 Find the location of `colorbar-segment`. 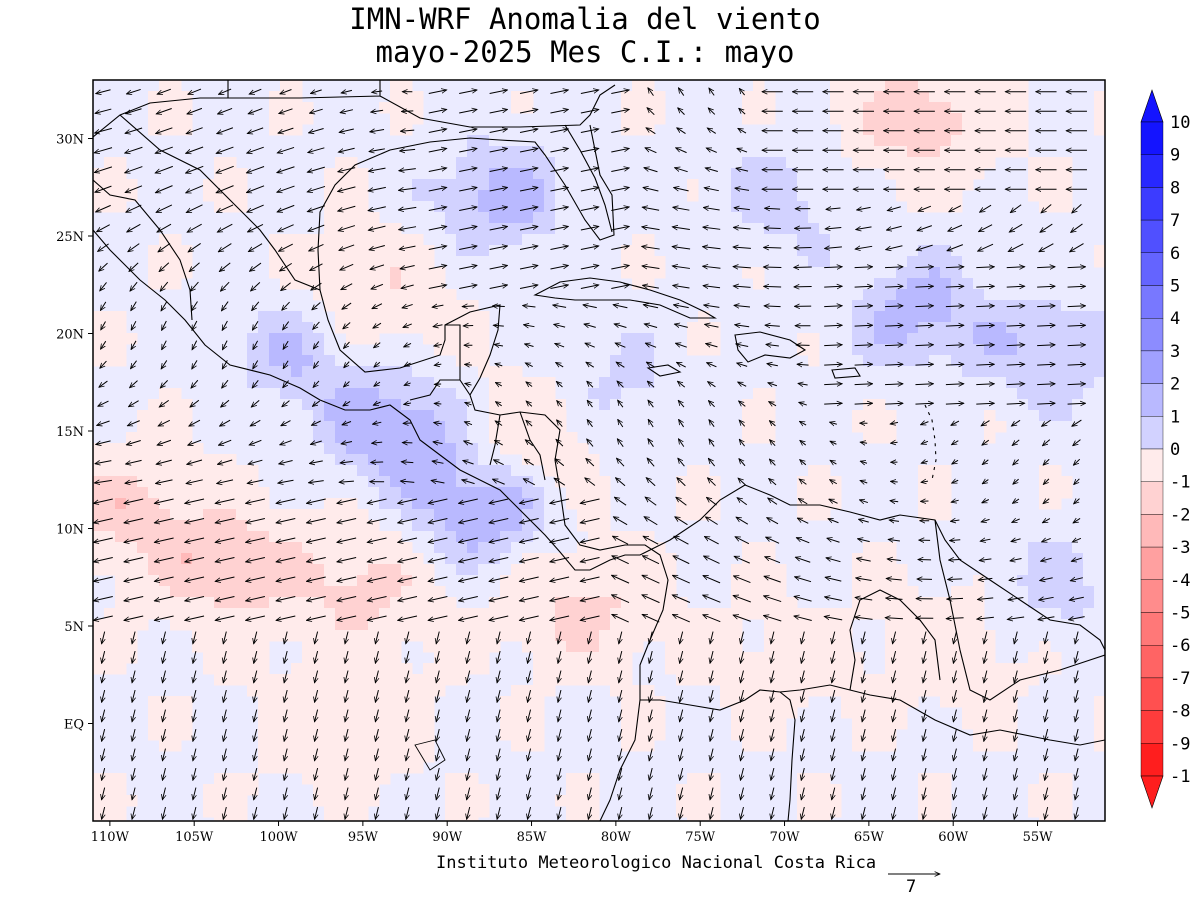

colorbar-segment is located at coordinates (1152, 760).